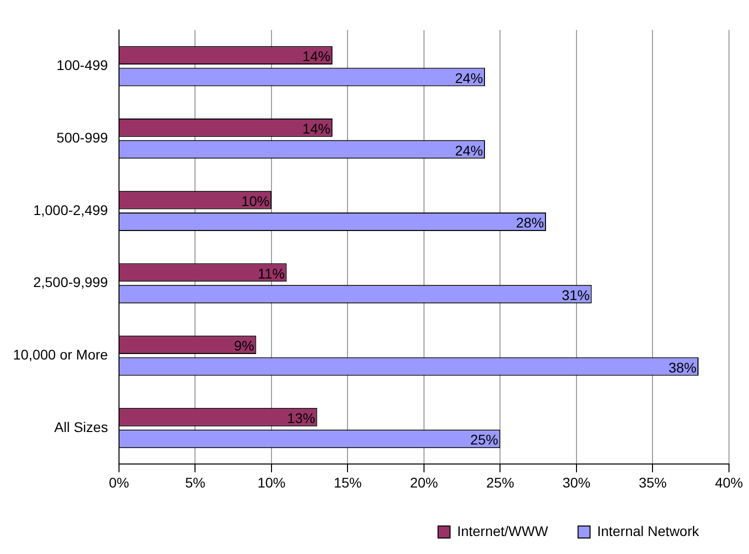  Describe the element at coordinates (70, 210) in the screenshot. I see `y-tick-label: 1,000-2,499` at that location.